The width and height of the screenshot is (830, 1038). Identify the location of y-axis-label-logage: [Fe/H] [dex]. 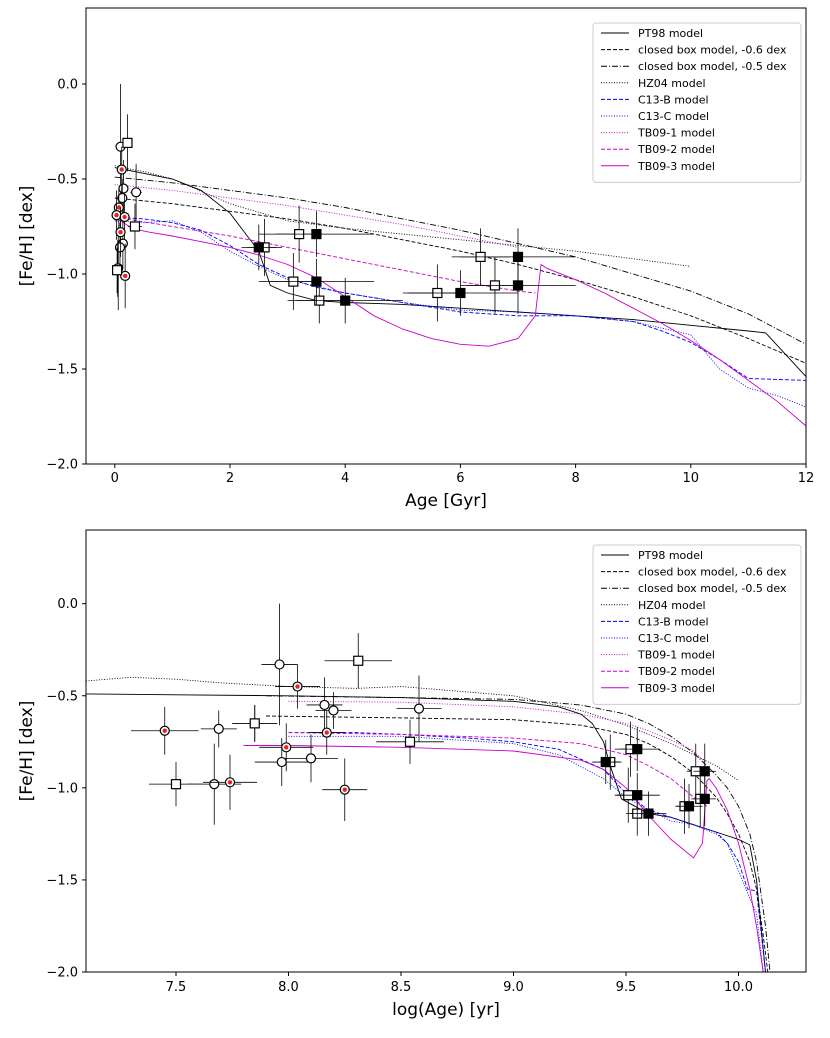
(27, 751).